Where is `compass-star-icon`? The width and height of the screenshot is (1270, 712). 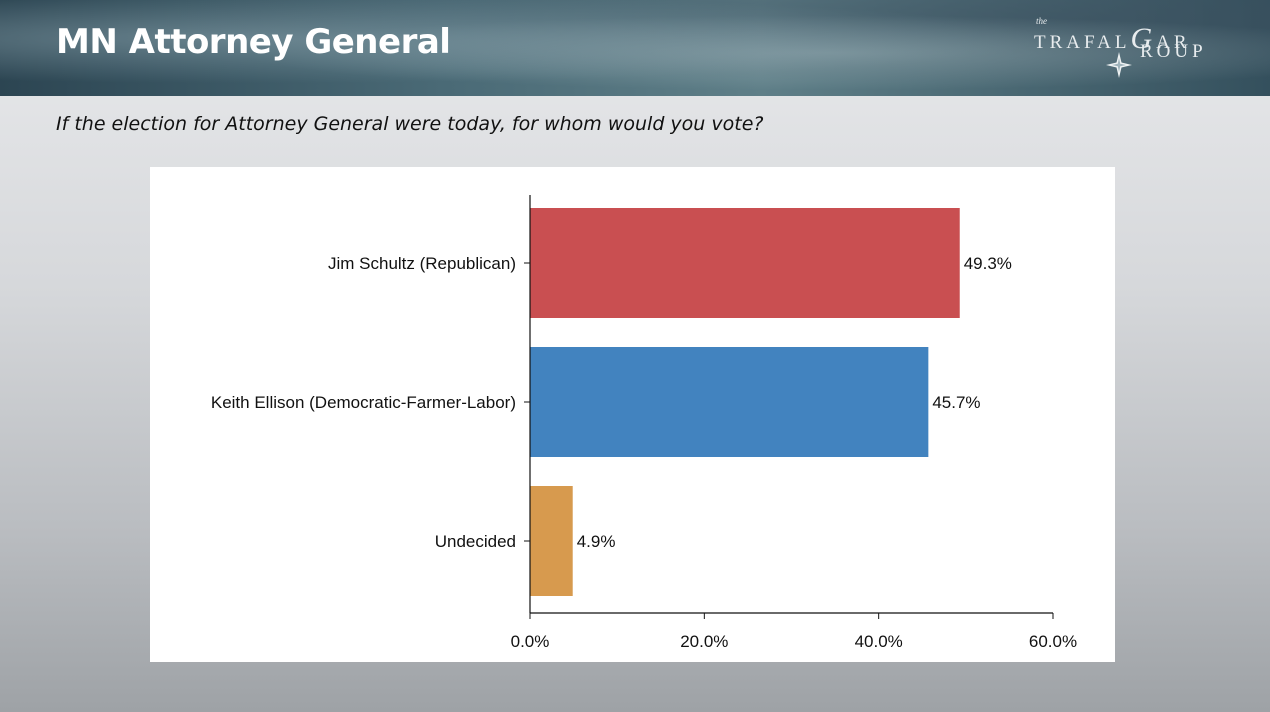 compass-star-icon is located at coordinates (1119, 65).